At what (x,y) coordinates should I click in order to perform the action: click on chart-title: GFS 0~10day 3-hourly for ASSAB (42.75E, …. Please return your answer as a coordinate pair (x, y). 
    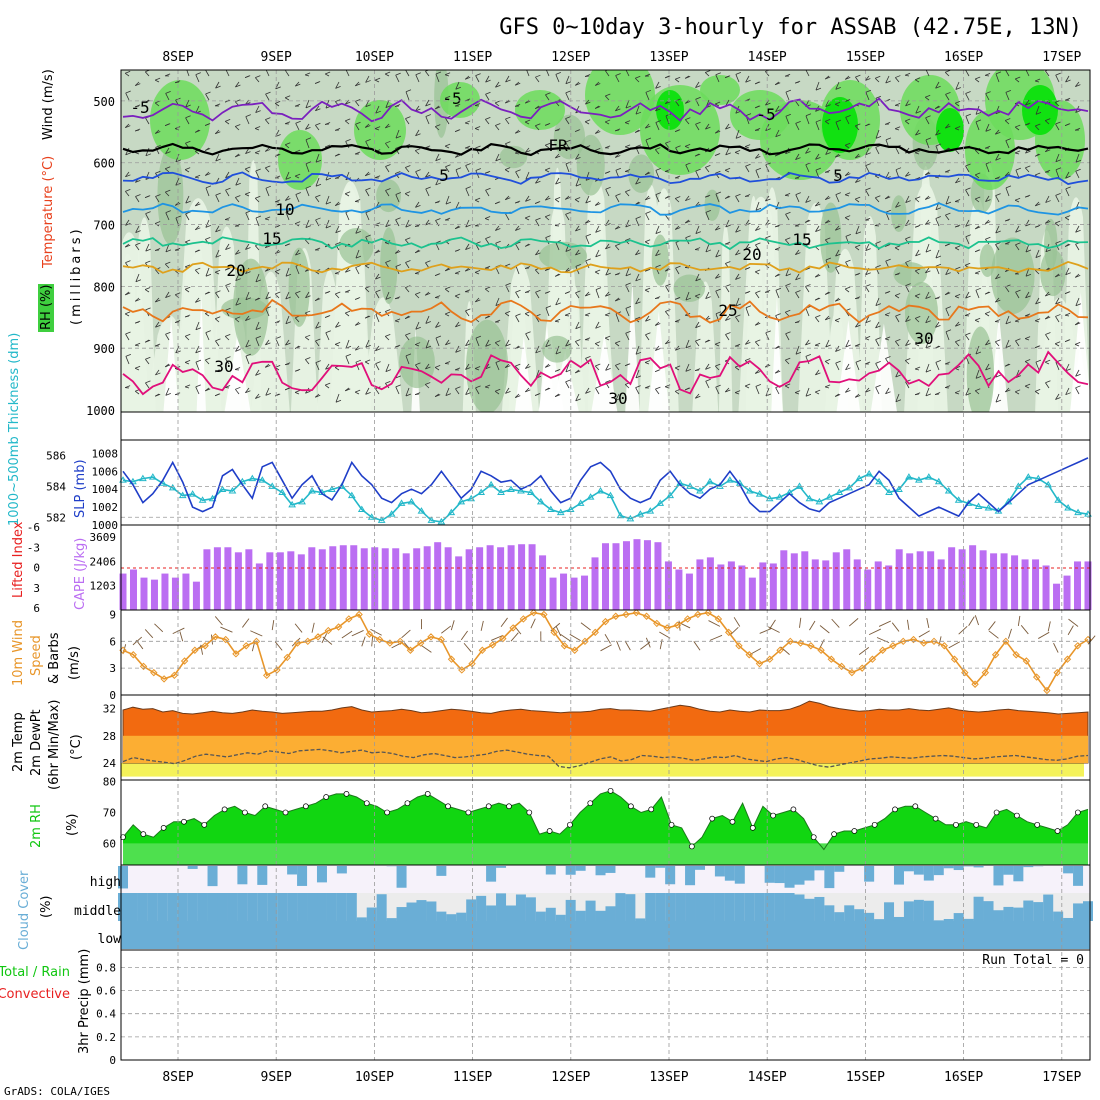
    Looking at the image, I should click on (790, 27).